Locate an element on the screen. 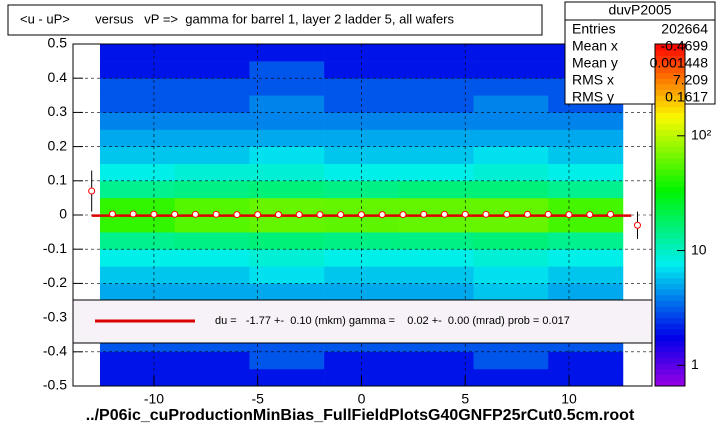 The width and height of the screenshot is (725, 429). stats-value: 0.001448 is located at coordinates (679, 63).